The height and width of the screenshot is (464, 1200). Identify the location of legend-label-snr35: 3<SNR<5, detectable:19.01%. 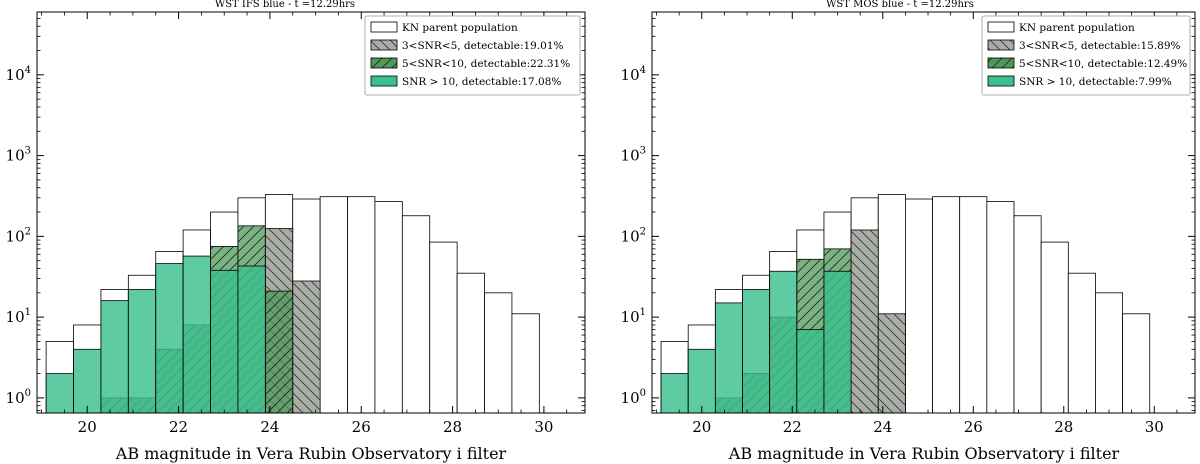
(483, 46).